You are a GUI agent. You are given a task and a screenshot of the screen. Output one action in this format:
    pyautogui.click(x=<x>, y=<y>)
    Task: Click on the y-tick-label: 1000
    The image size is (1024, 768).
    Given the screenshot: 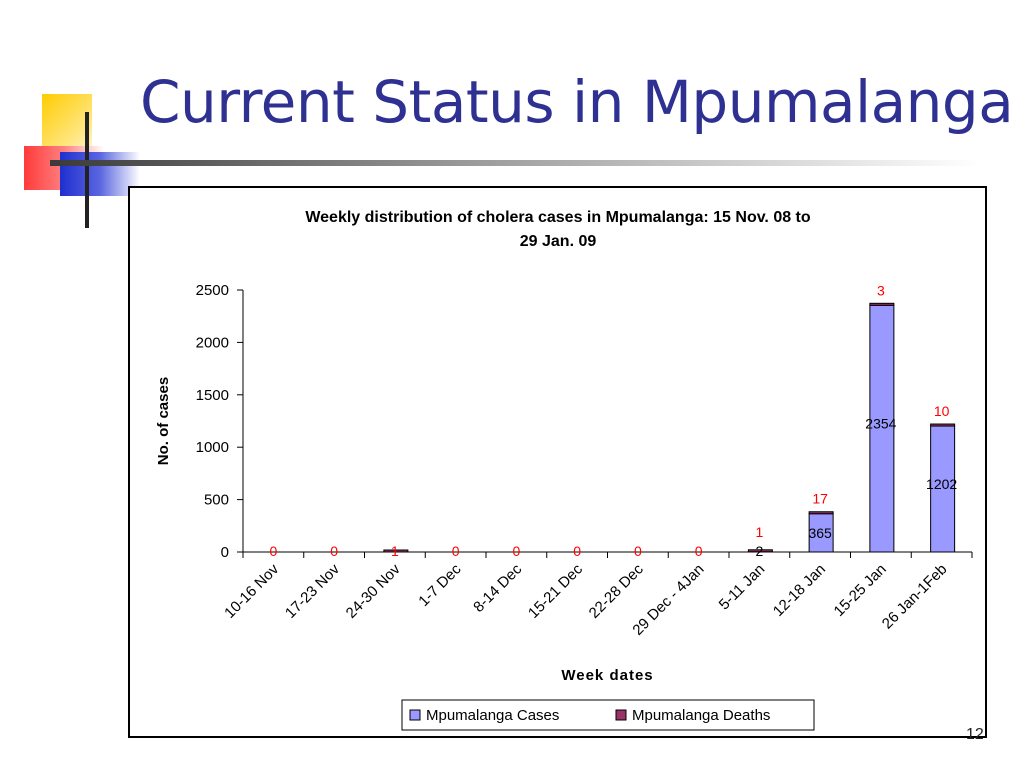 What is the action you would take?
    pyautogui.click(x=212, y=447)
    